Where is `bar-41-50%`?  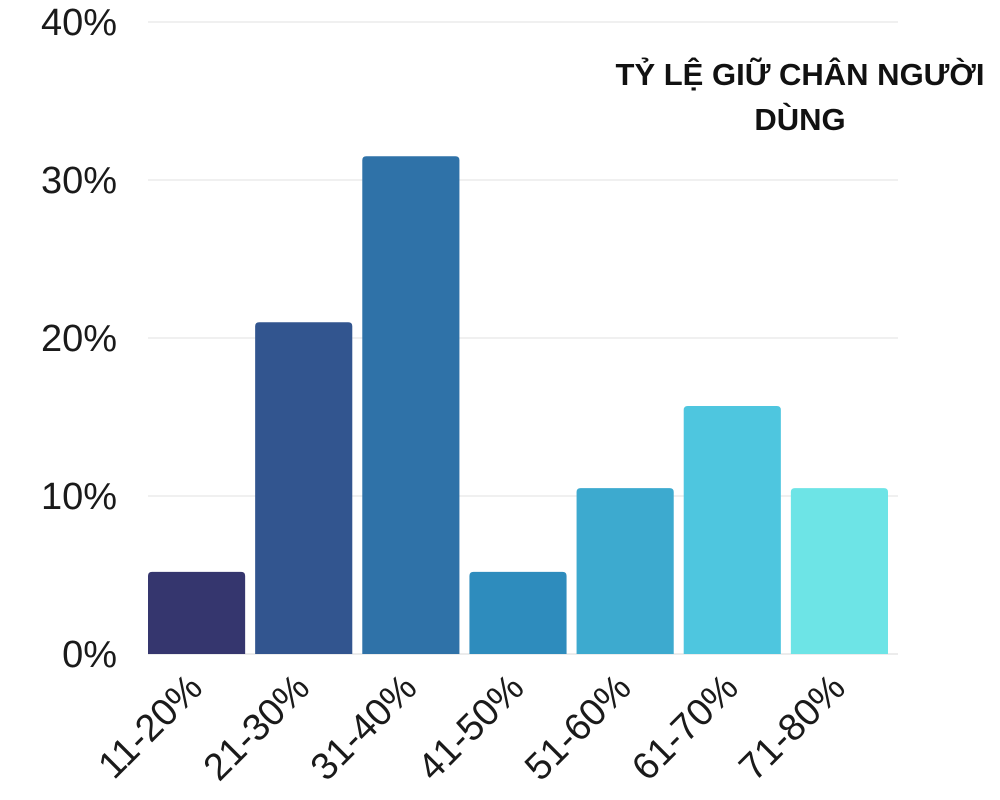
bar-41-50% is located at coordinates (518, 612).